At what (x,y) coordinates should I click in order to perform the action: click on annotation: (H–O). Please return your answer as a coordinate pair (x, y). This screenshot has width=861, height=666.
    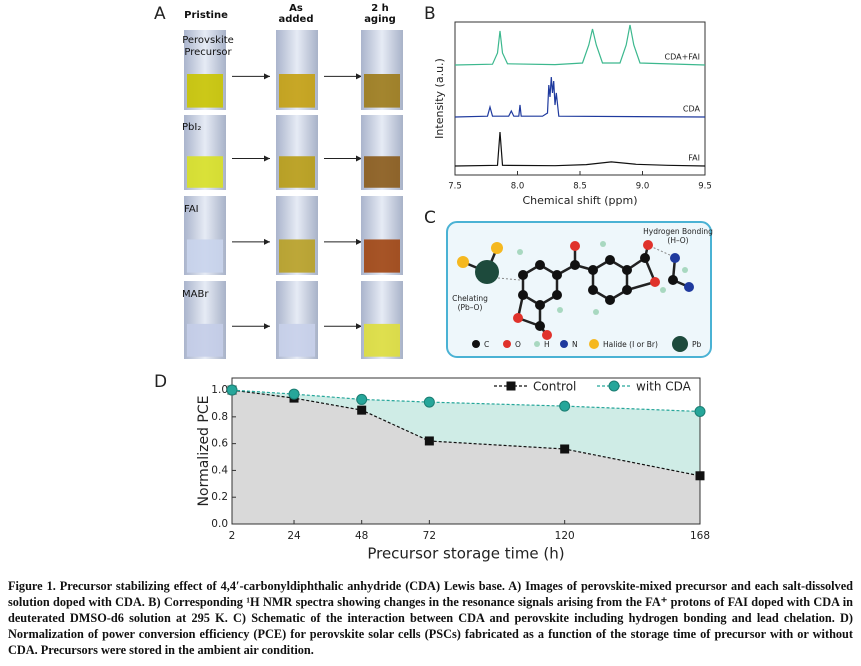
    Looking at the image, I should click on (677, 240).